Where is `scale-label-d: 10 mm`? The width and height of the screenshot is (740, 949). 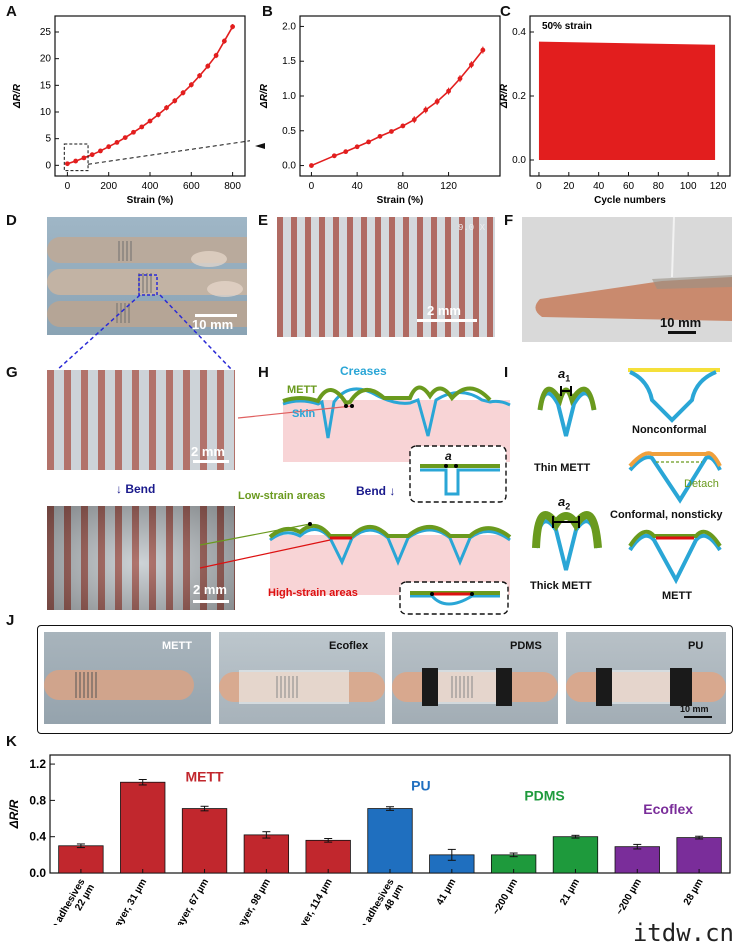
scale-label-d: 10 mm is located at coordinates (213, 324).